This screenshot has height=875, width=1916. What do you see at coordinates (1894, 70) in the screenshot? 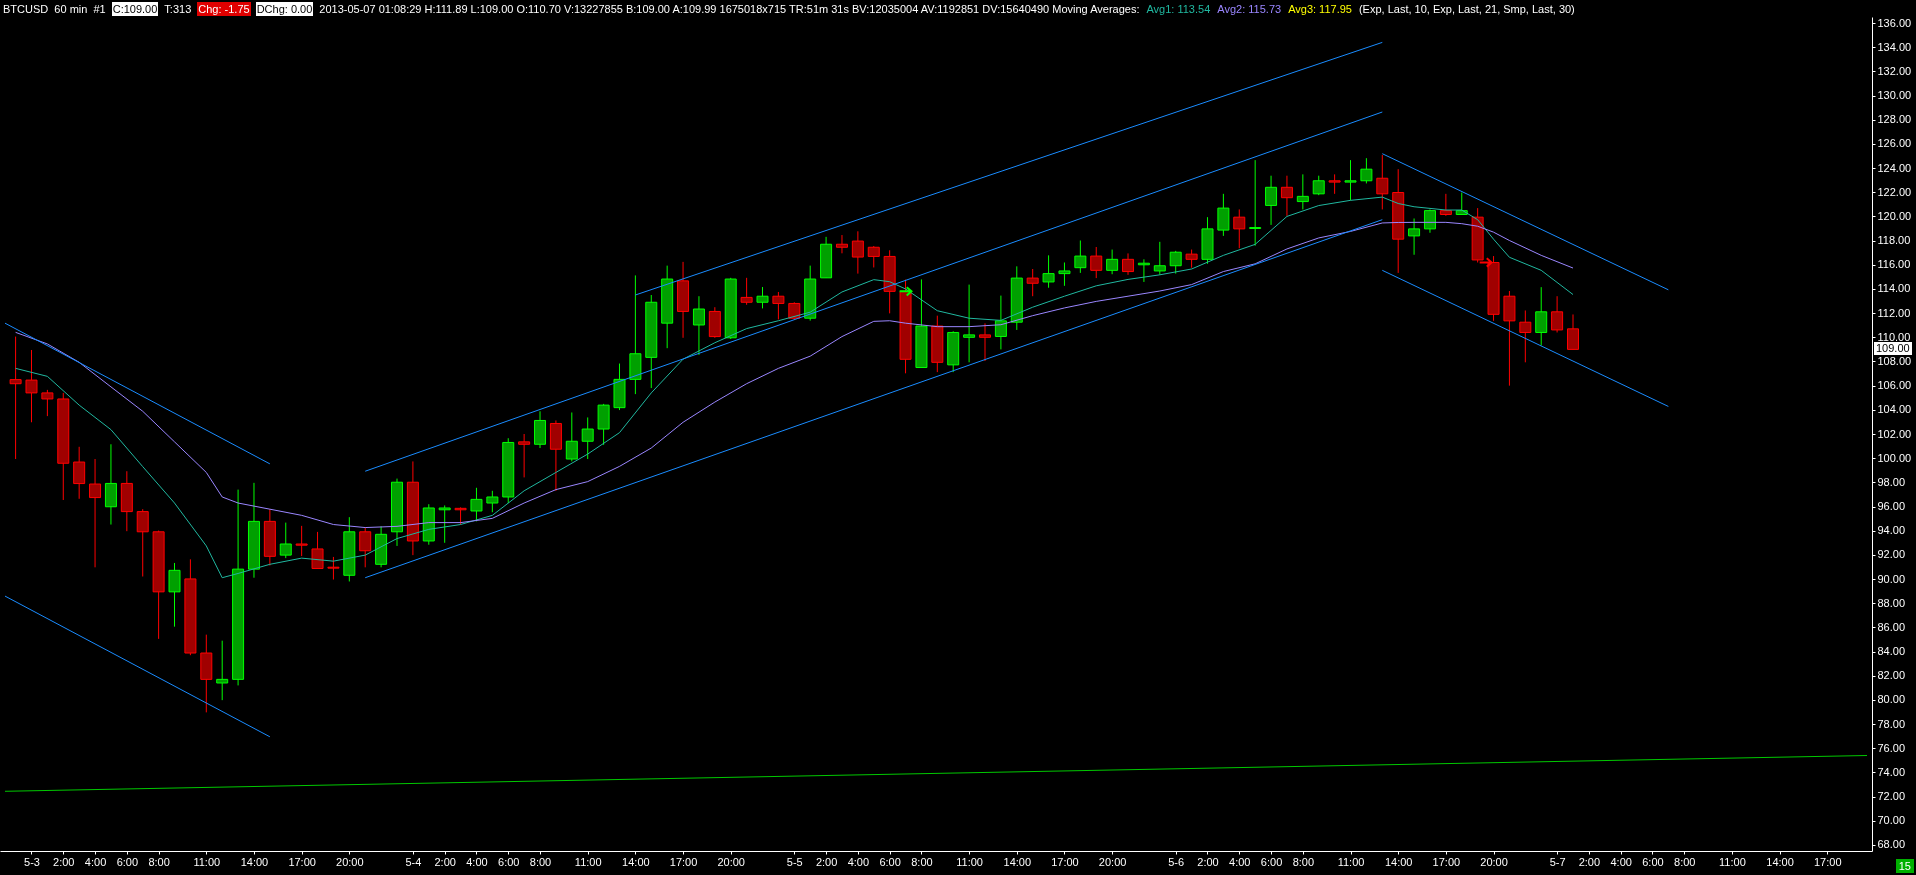
I see `y-tick-label: 132.00` at bounding box center [1894, 70].